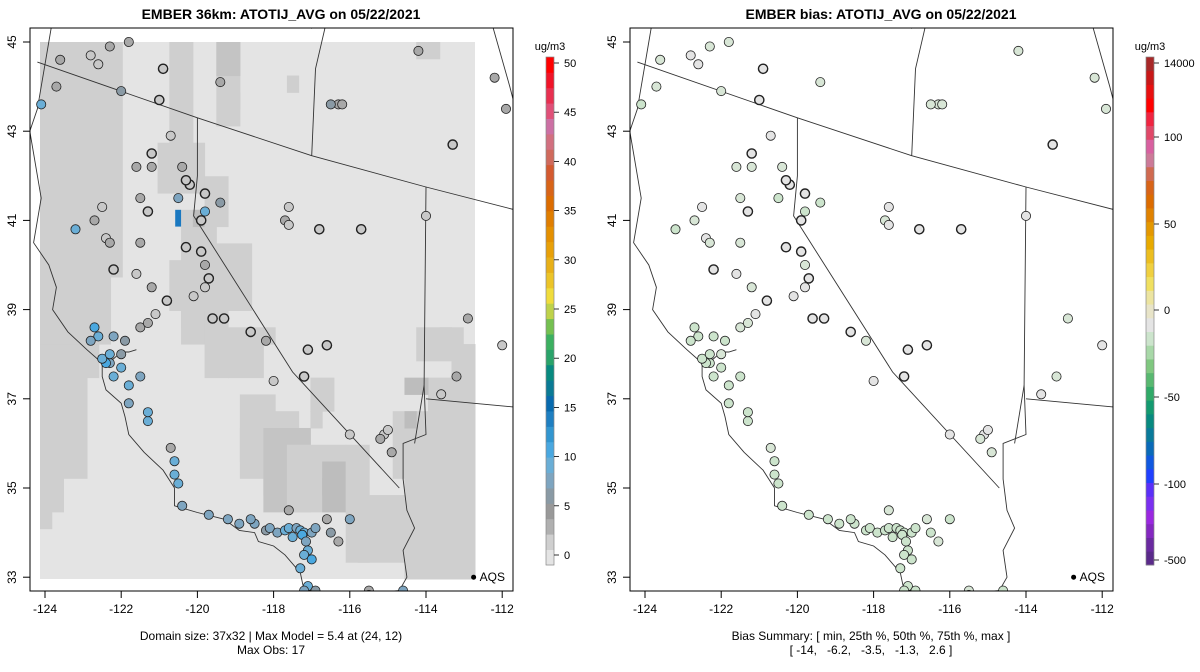 This screenshot has height=672, width=1200. I want to click on aqs-legend-marker, so click(474, 577).